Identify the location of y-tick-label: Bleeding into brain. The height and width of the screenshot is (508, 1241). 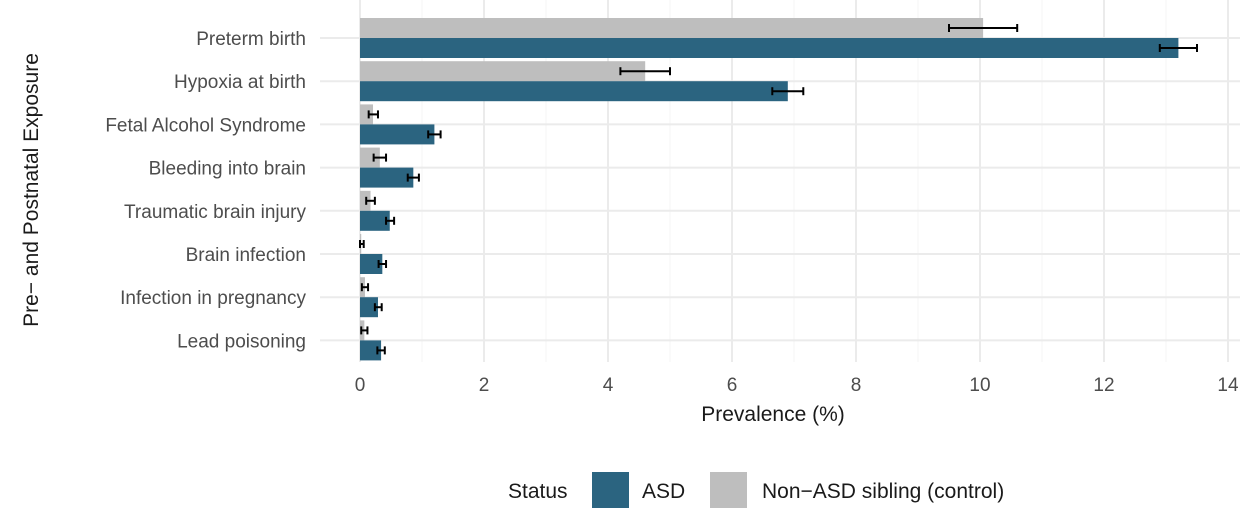
(227, 169).